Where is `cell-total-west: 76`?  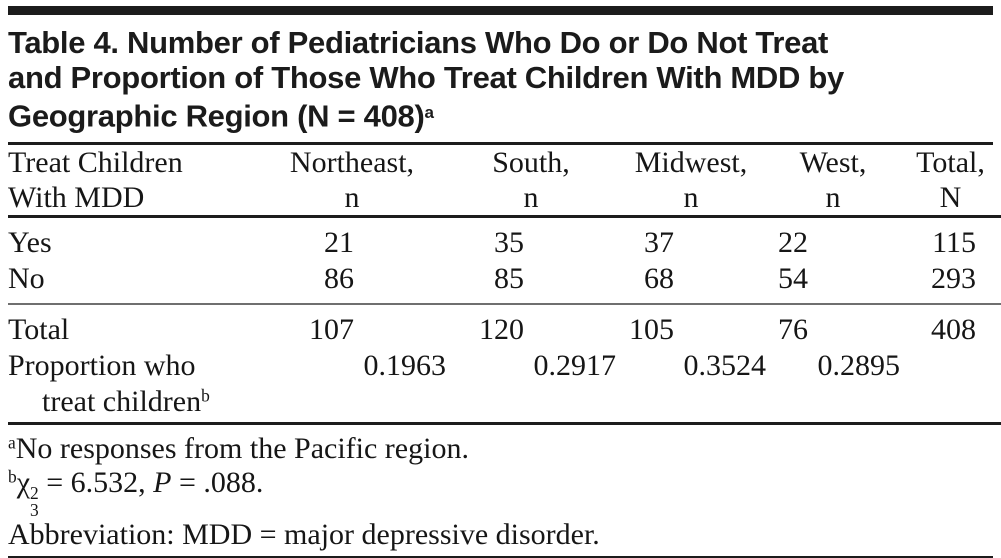
cell-total-west: 76 is located at coordinates (793, 329).